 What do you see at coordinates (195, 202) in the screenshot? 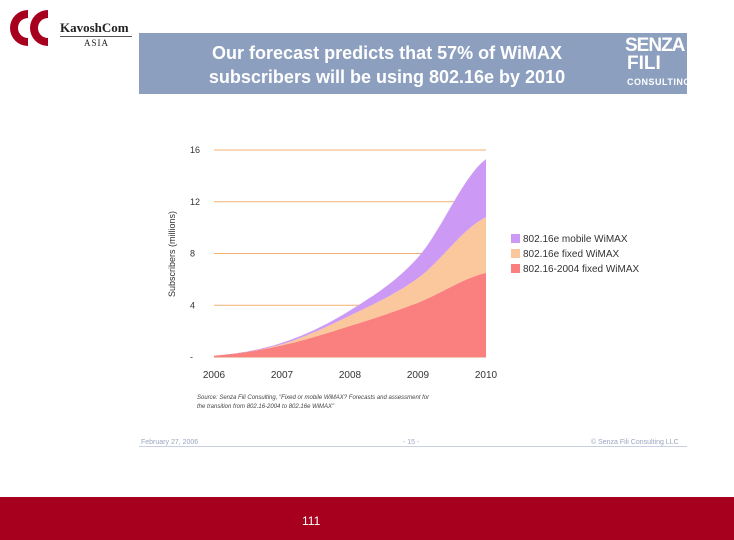
I see `y-tick-label: 12` at bounding box center [195, 202].